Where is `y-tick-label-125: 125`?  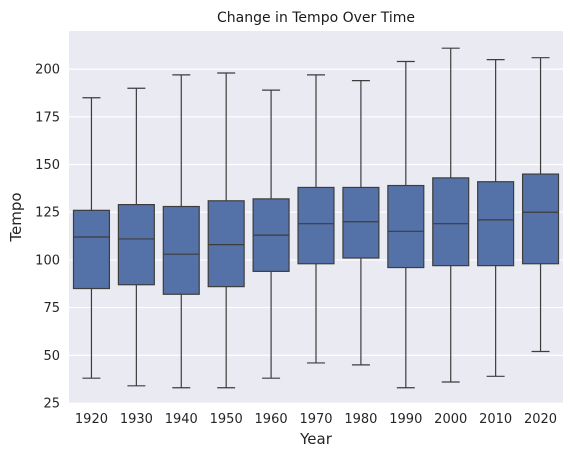
y-tick-label-125: 125 is located at coordinates (47, 213).